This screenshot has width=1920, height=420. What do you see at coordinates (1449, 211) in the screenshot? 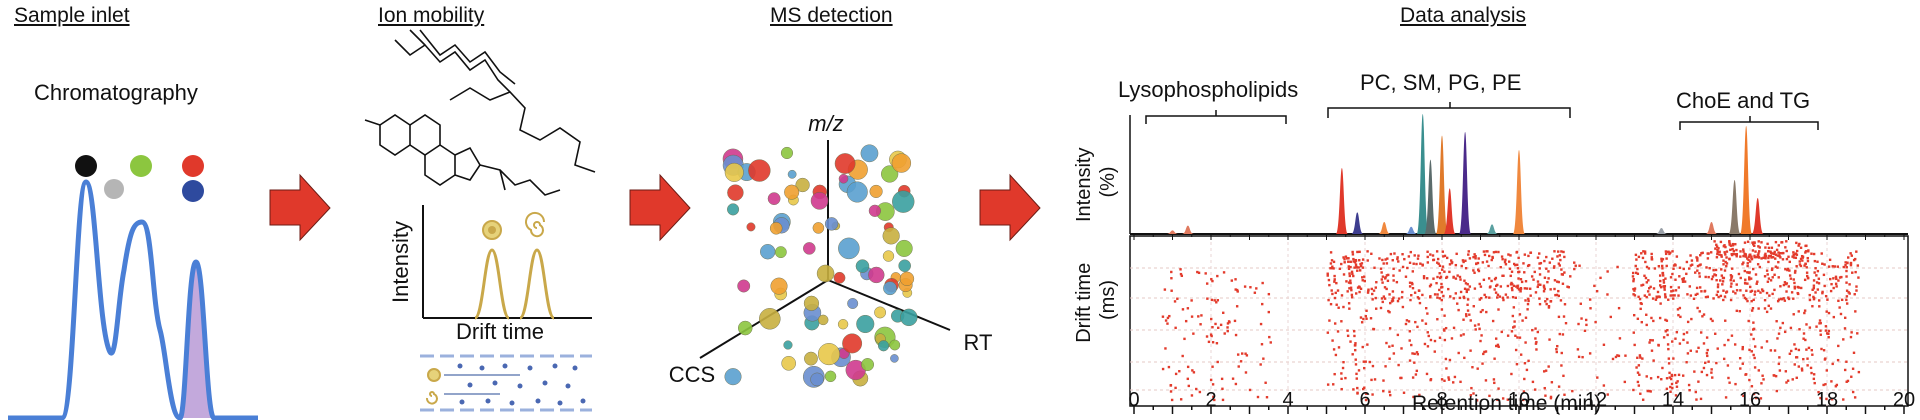
I see `chromatogram-peak` at bounding box center [1449, 211].